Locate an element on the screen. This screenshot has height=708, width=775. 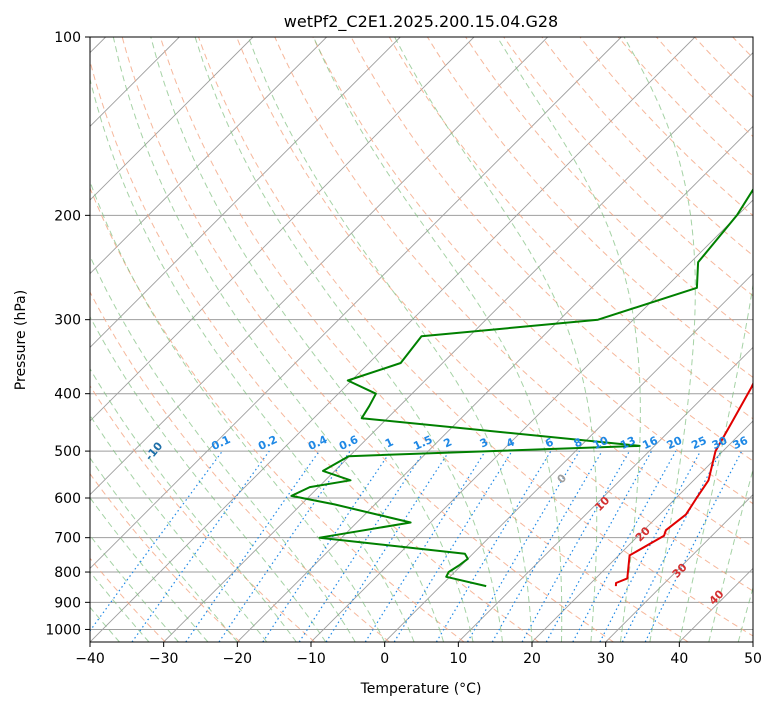
x-tick-label: 20 is located at coordinates (532, 659).